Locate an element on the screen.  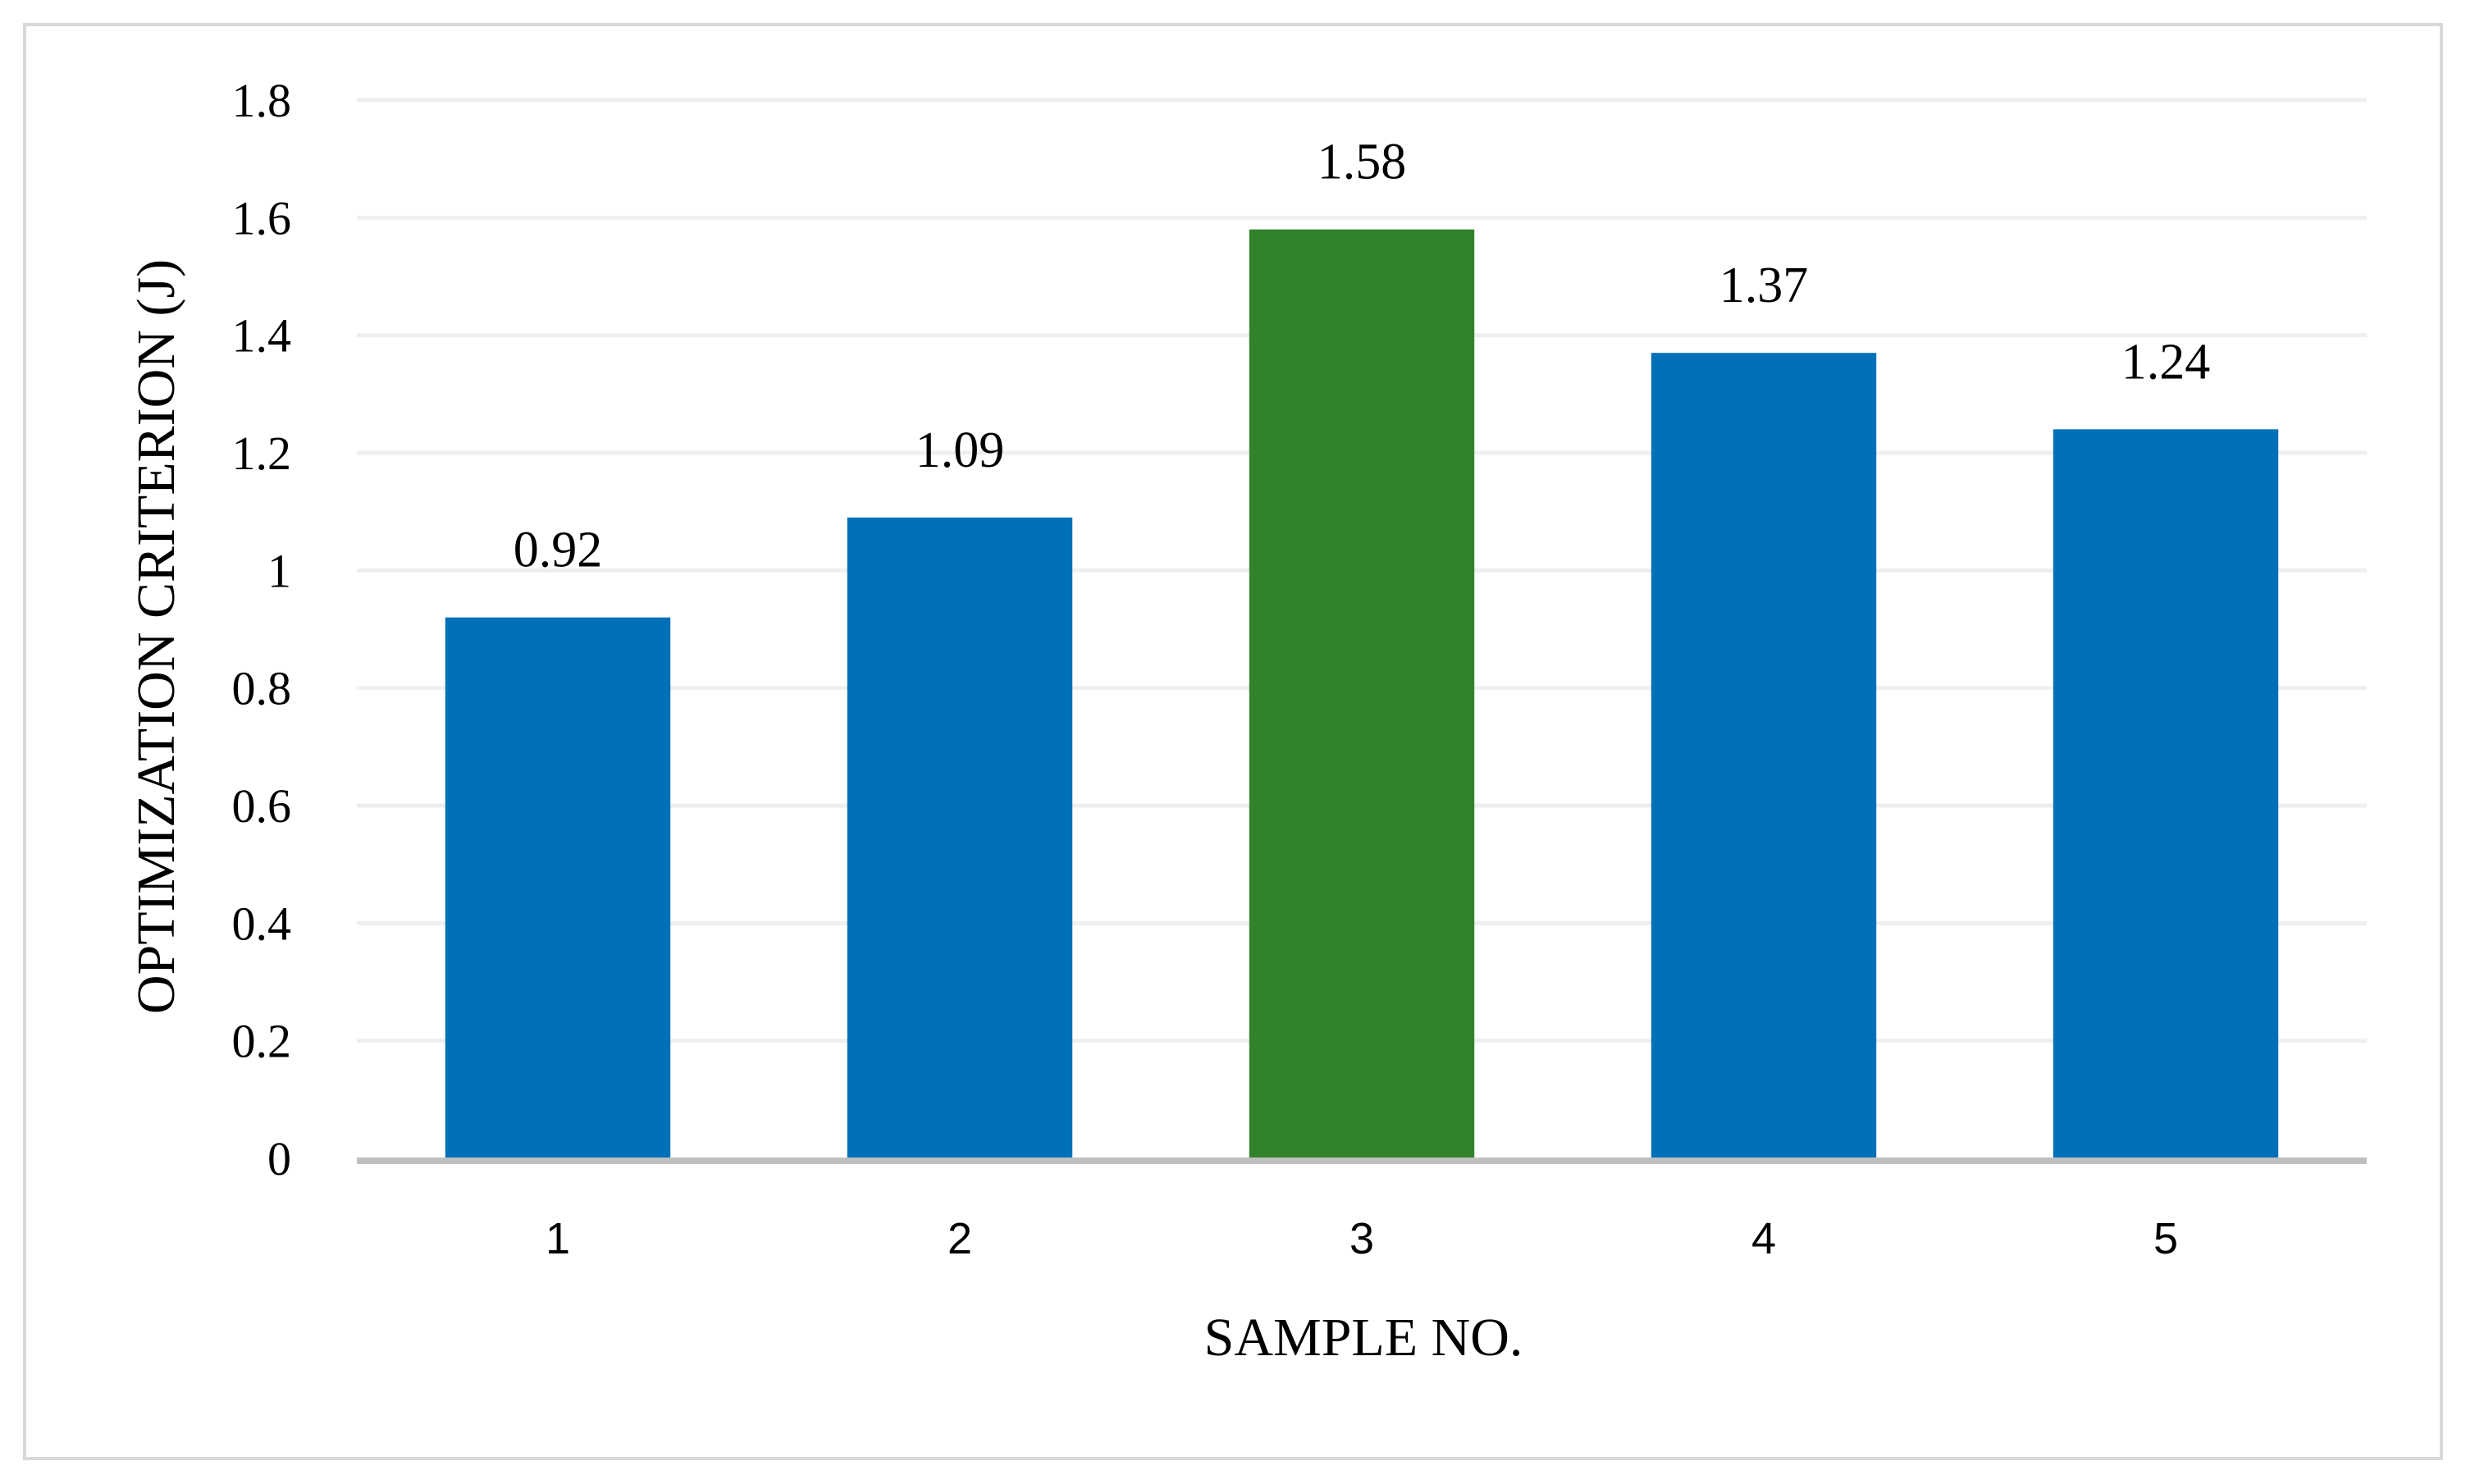
data-label: 1.58 is located at coordinates (1362, 162).